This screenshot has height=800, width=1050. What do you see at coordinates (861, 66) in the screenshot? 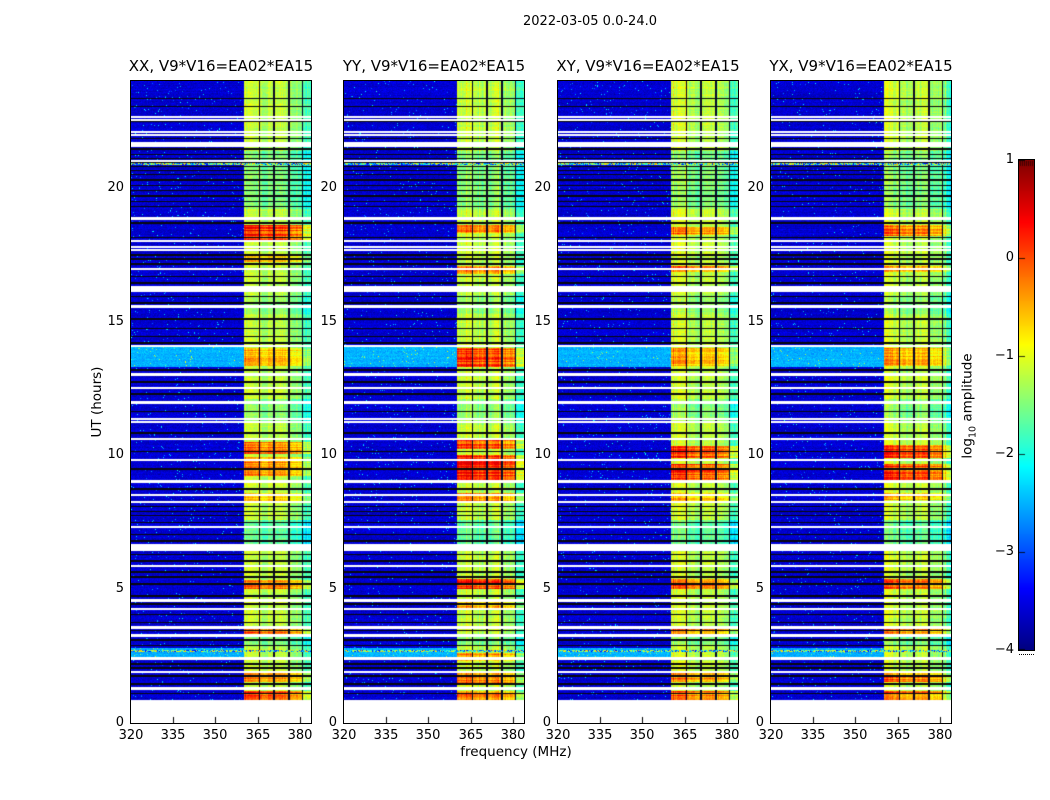
I see `panel-title-yx: YX, V9*V16=EA02*EA15` at bounding box center [861, 66].